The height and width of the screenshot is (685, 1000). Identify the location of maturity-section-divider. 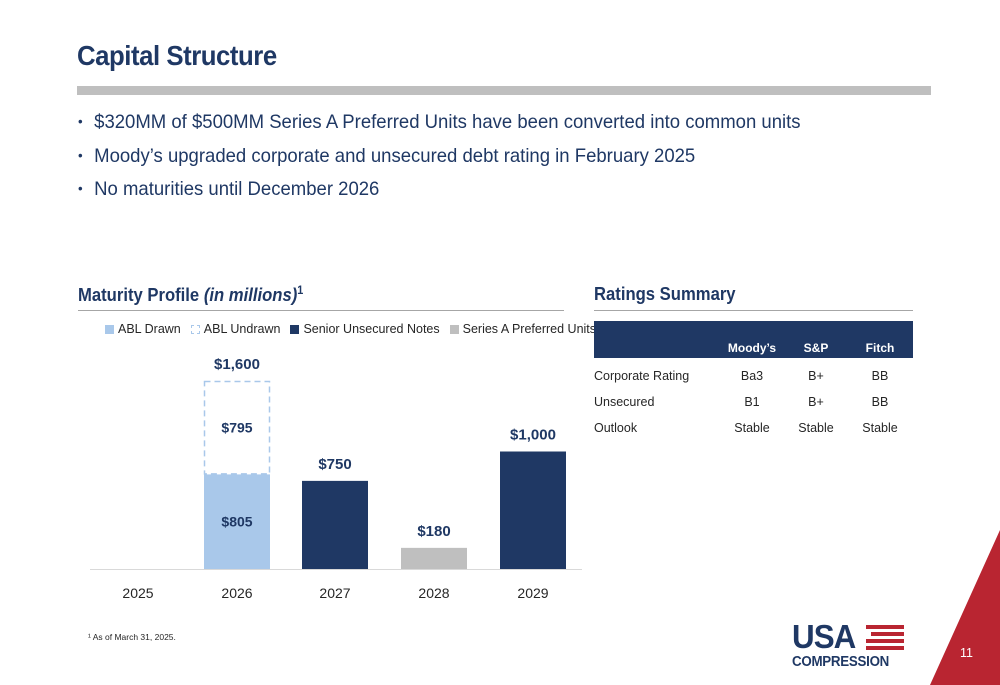
(321, 310).